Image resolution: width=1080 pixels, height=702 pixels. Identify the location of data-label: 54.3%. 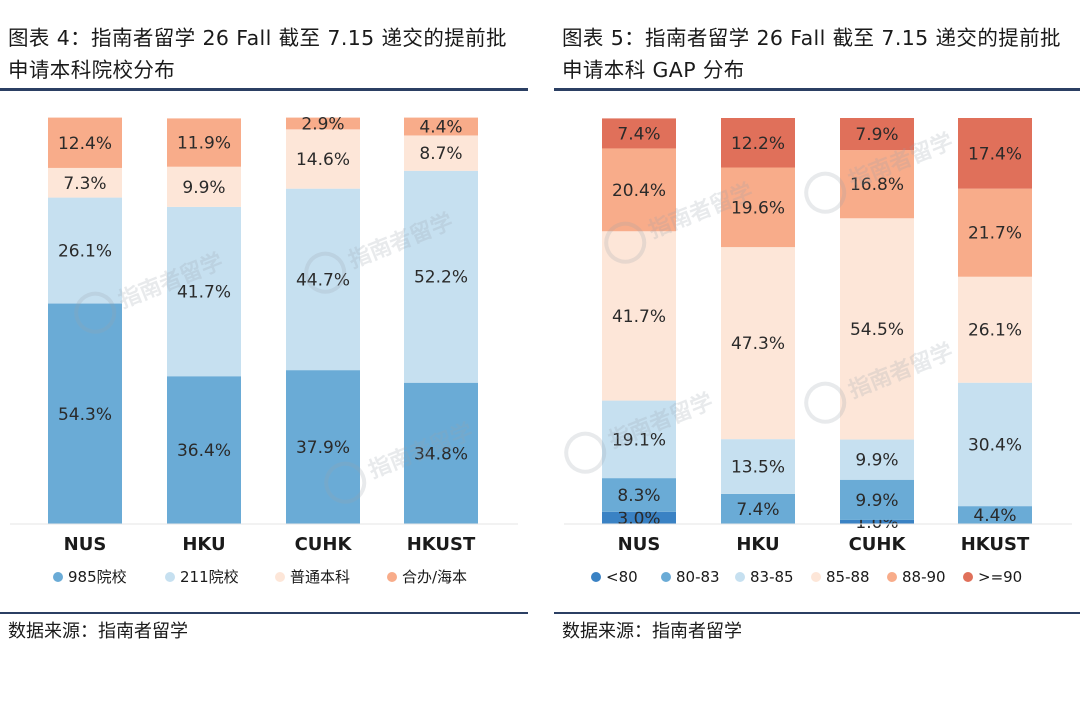
(85, 415).